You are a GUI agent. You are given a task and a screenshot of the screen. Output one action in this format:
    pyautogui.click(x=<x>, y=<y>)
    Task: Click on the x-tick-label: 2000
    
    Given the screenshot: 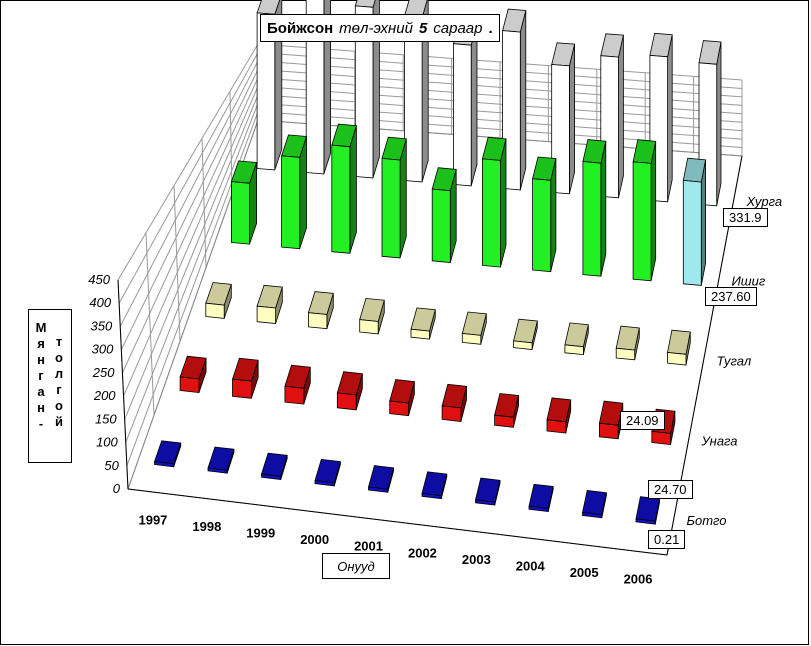 What is the action you would take?
    pyautogui.click(x=314, y=539)
    